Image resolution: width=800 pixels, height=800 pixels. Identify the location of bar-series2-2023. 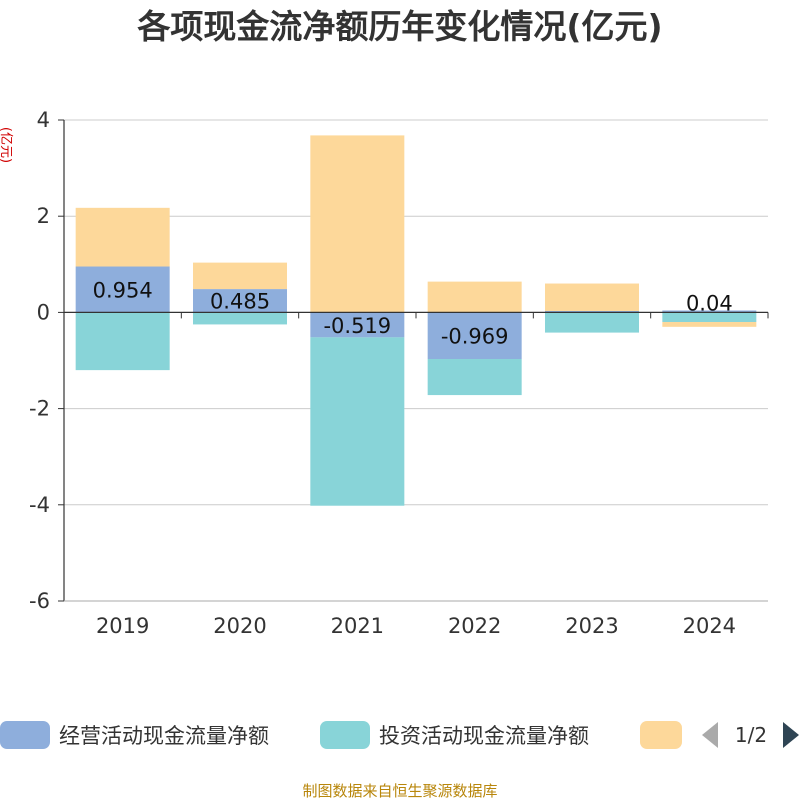
(592, 322).